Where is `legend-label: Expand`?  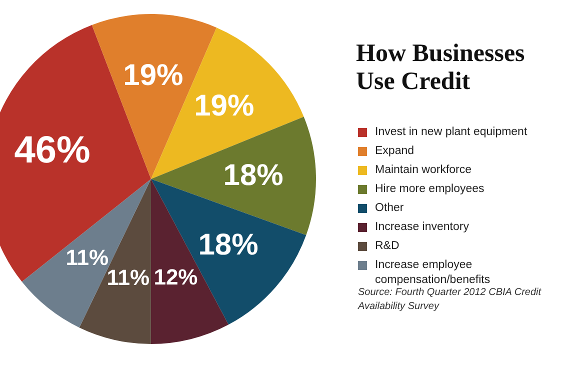 legend-label: Expand is located at coordinates (394, 151).